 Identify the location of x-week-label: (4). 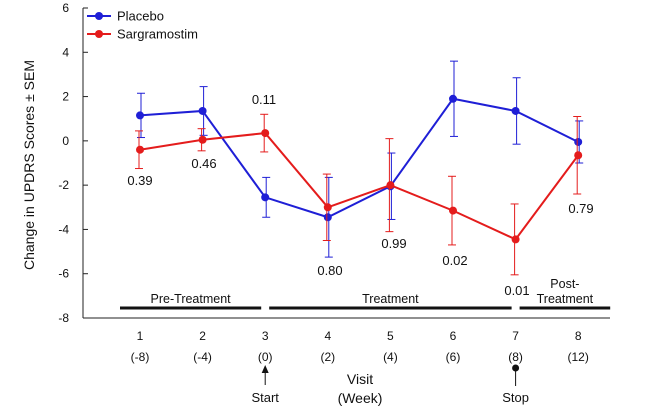
(390, 357).